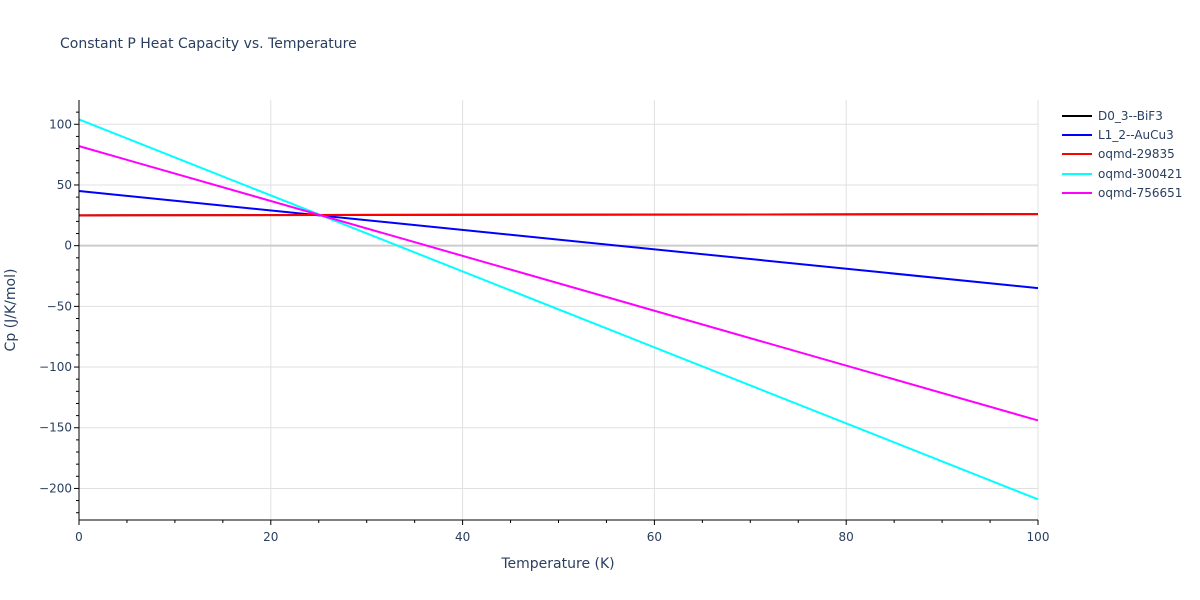  Describe the element at coordinates (462, 537) in the screenshot. I see `x-tick-label: 40` at that location.